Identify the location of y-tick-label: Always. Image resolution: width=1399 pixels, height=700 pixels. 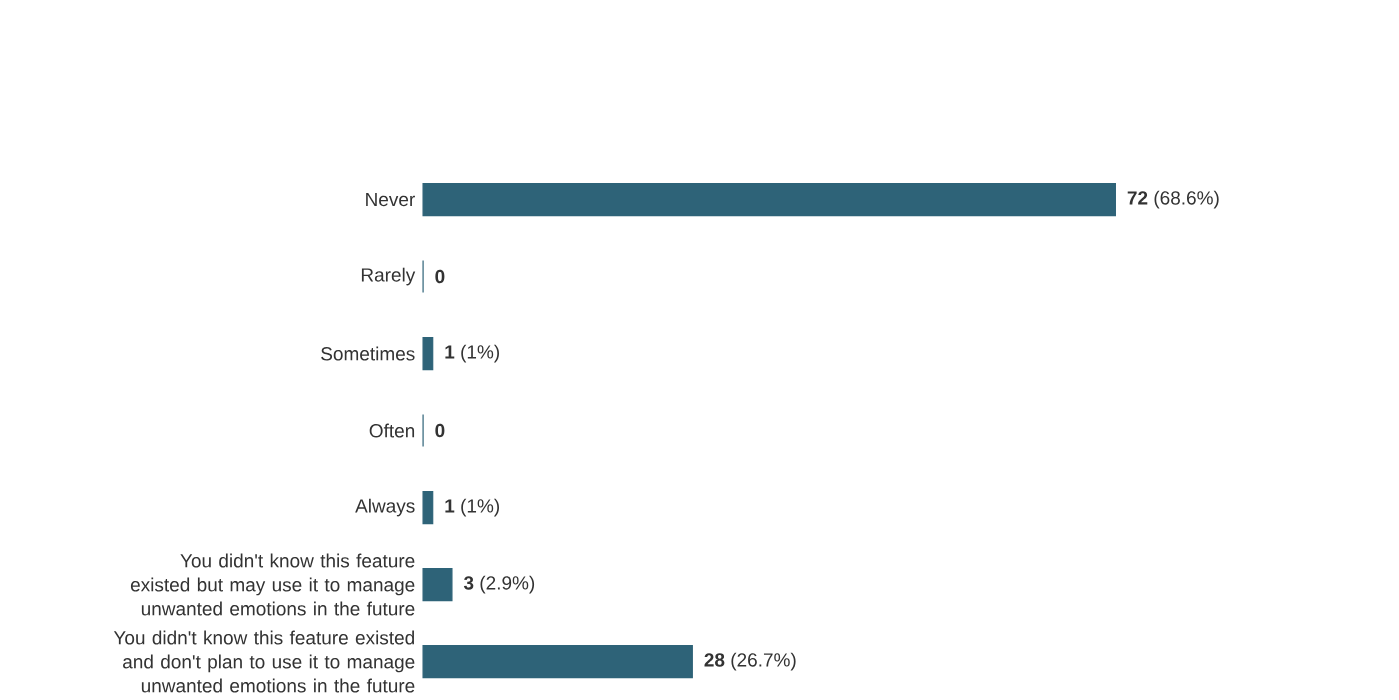
(385, 507).